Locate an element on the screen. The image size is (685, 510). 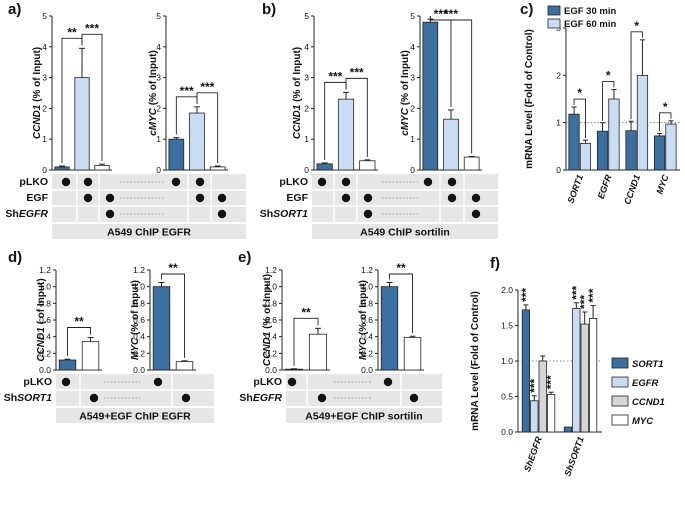
table-caption: A549 ChIP sortilin is located at coordinates (405, 233).